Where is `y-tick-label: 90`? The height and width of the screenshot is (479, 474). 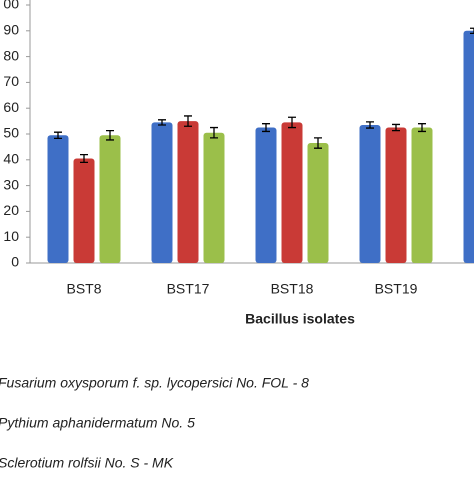 y-tick-label: 90 is located at coordinates (11, 30).